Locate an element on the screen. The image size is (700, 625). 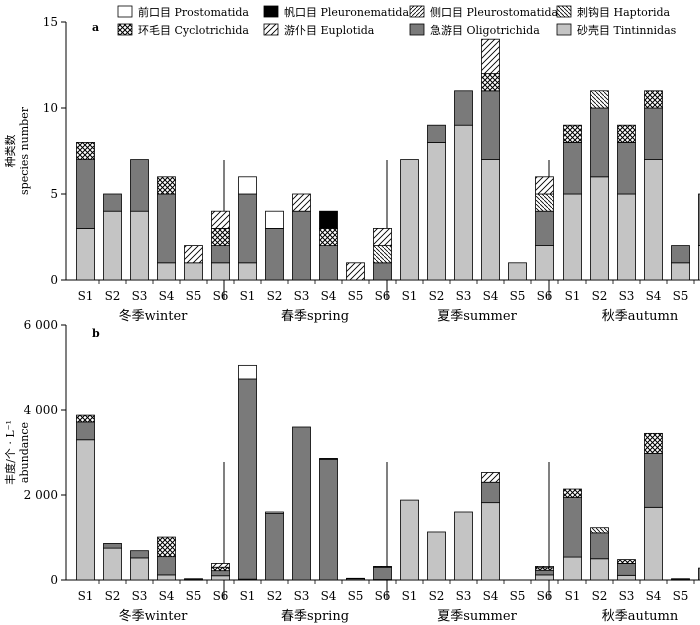
legend-label-prostomatida: 前口目 Prostomatida is located at coordinates (193, 12).